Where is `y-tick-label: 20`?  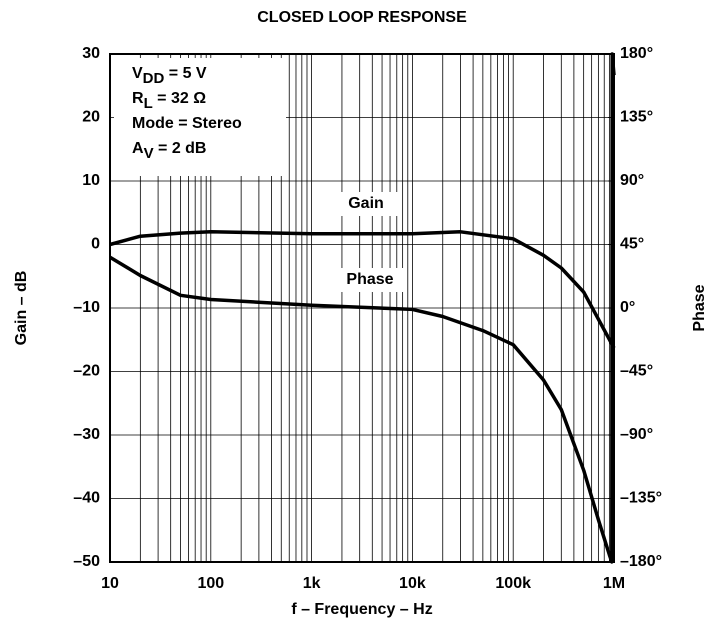 y-tick-label: 20 is located at coordinates (91, 117).